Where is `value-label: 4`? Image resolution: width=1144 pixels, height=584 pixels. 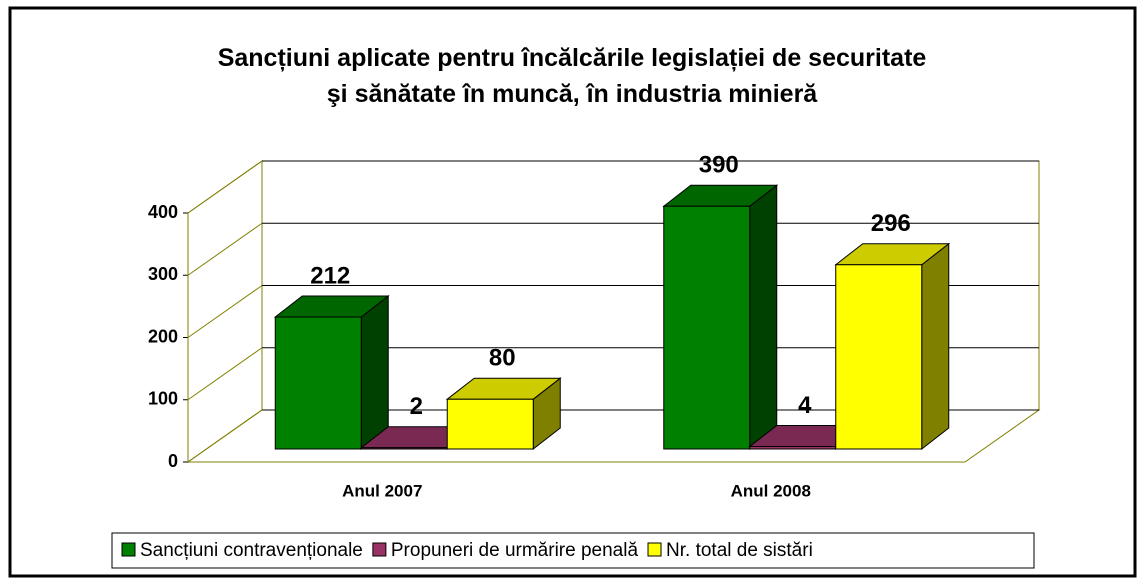 value-label: 4 is located at coordinates (805, 405).